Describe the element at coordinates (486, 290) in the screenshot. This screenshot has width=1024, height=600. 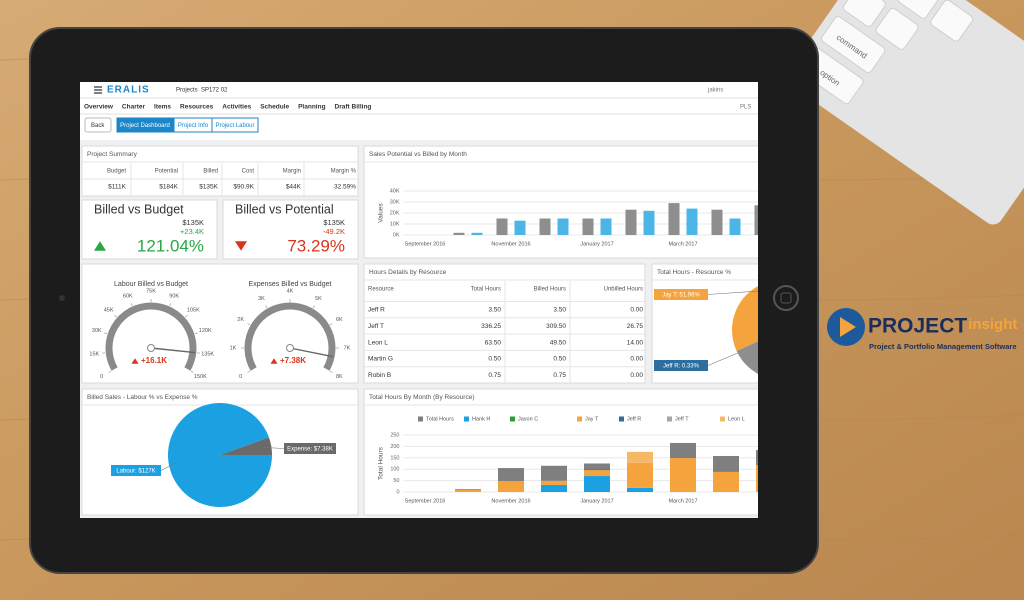
I see `column-header: Total Hours` at that location.